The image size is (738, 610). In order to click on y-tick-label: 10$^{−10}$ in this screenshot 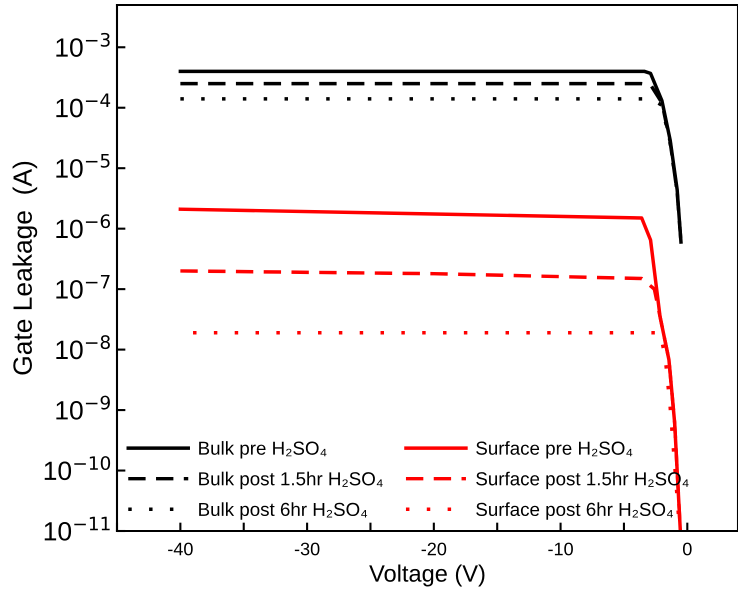, I will do `click(77, 468)`.